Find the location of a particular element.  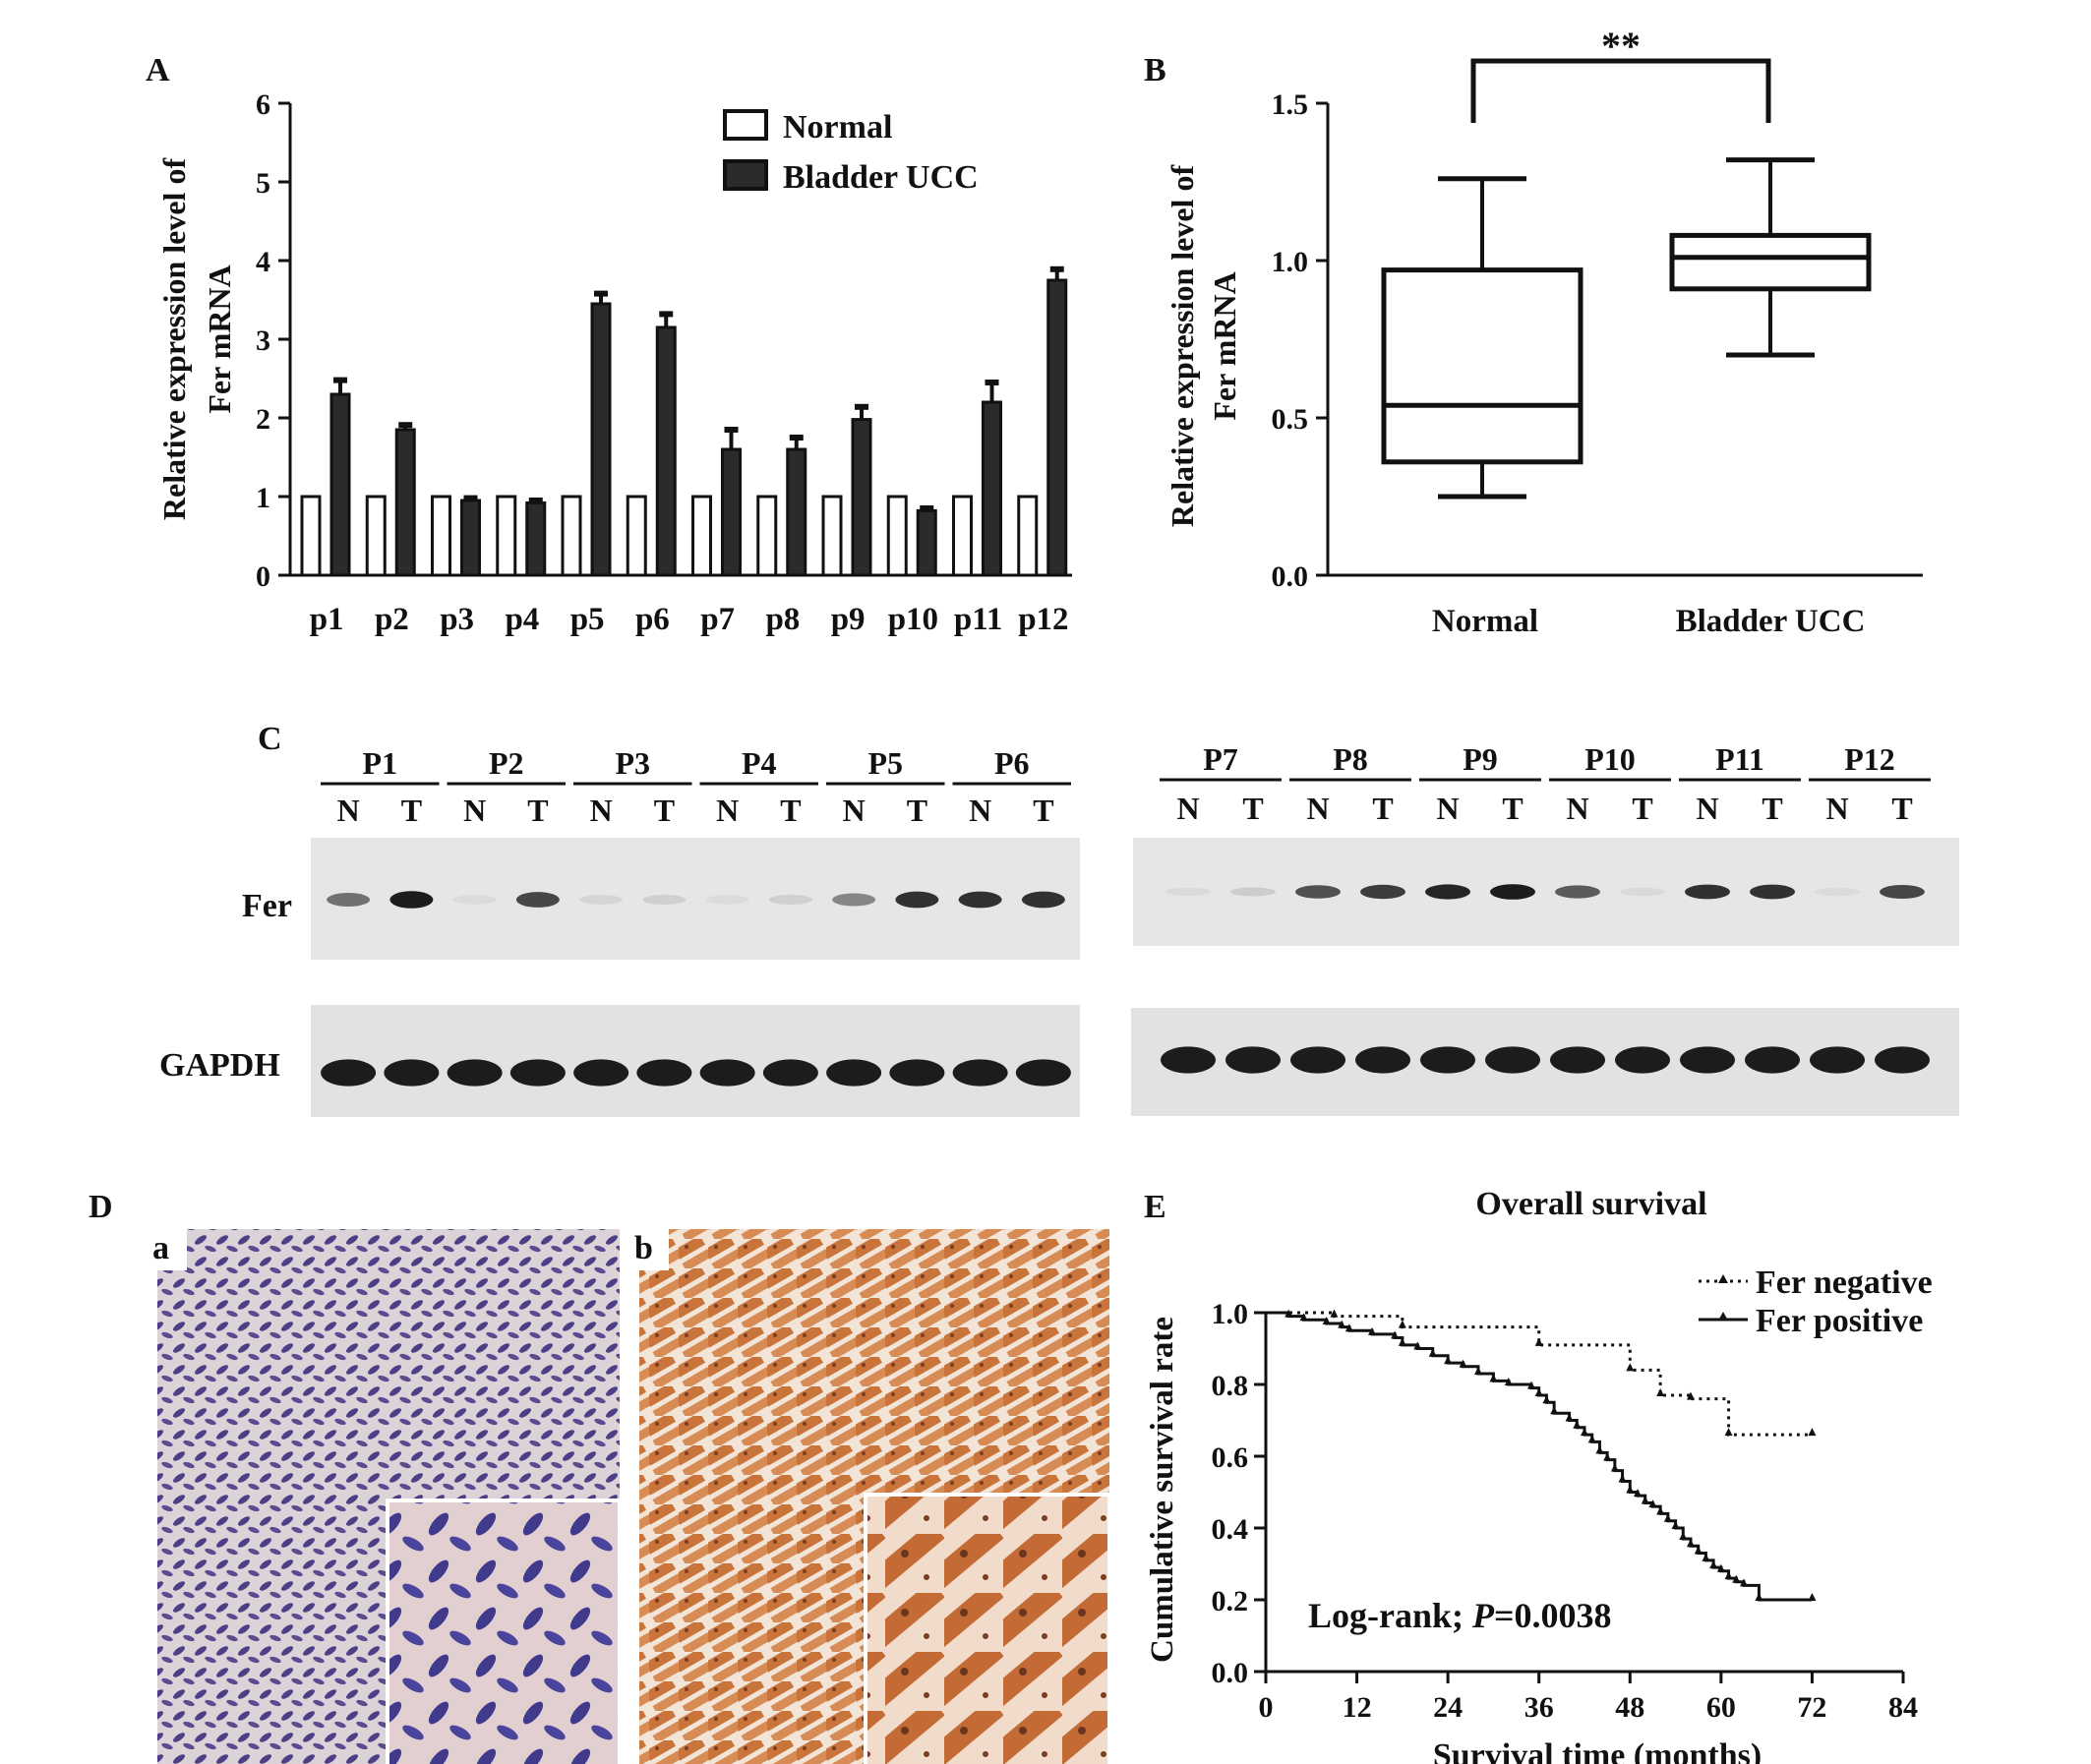

chart-b-ytick-label: 0.0 is located at coordinates (1290, 576).